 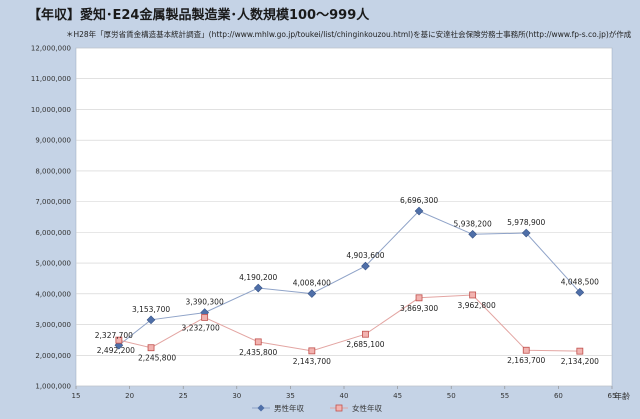 What do you see at coordinates (205, 302) in the screenshot?
I see `data-label: 3,390,300` at bounding box center [205, 302].